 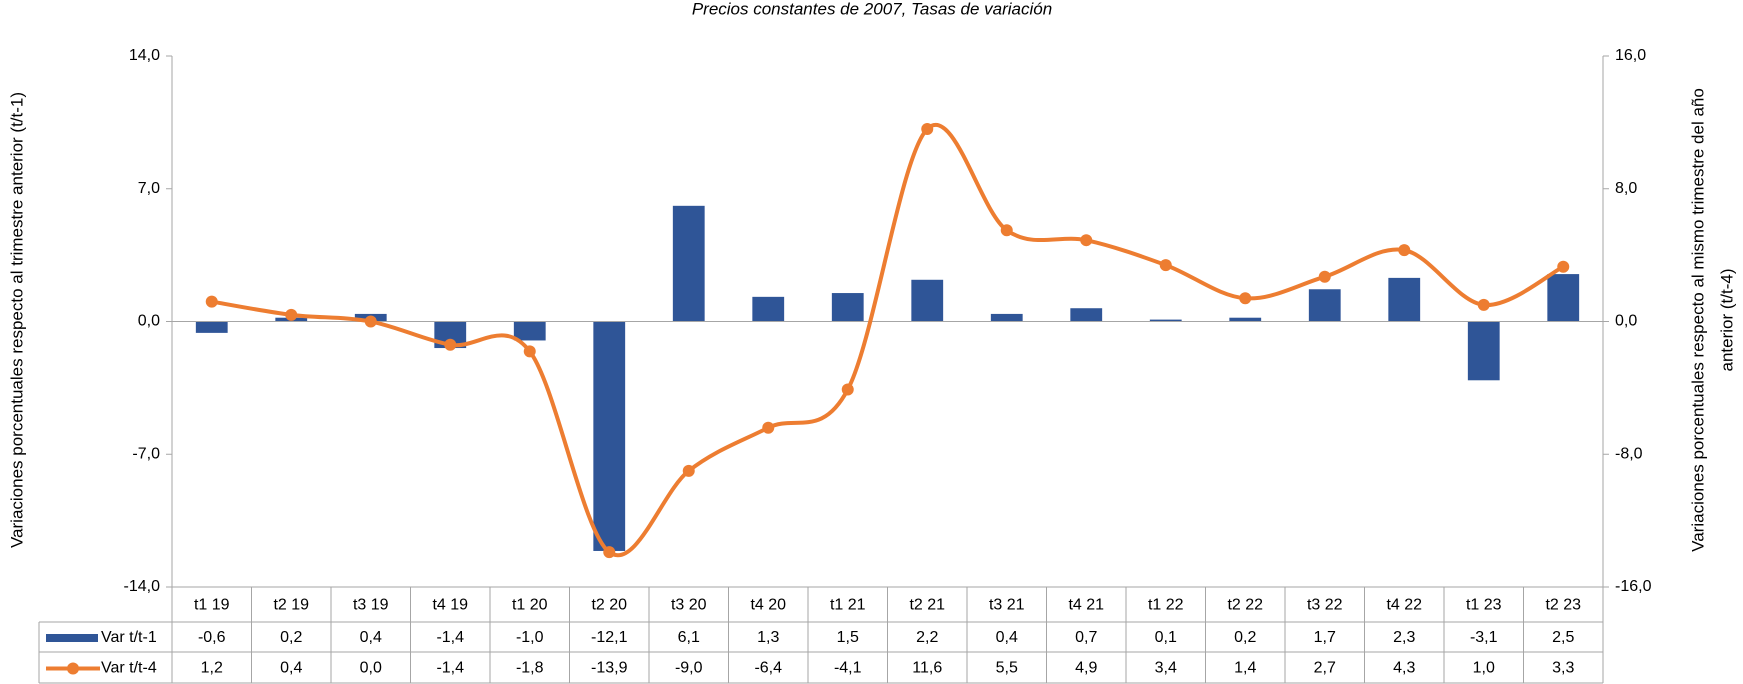 What do you see at coordinates (212, 668) in the screenshot?
I see `table-value: 1,2` at bounding box center [212, 668].